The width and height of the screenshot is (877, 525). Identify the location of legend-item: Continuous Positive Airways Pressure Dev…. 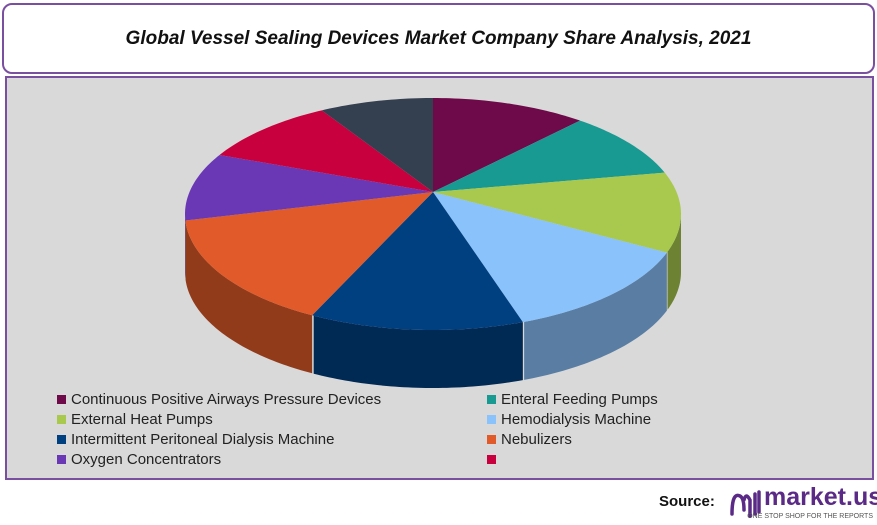
(272, 399).